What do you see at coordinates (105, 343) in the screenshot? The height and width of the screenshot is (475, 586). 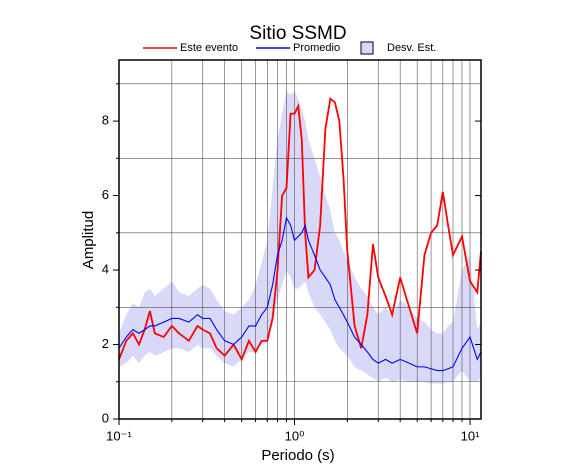 I see `y-tick-label: 2` at bounding box center [105, 343].